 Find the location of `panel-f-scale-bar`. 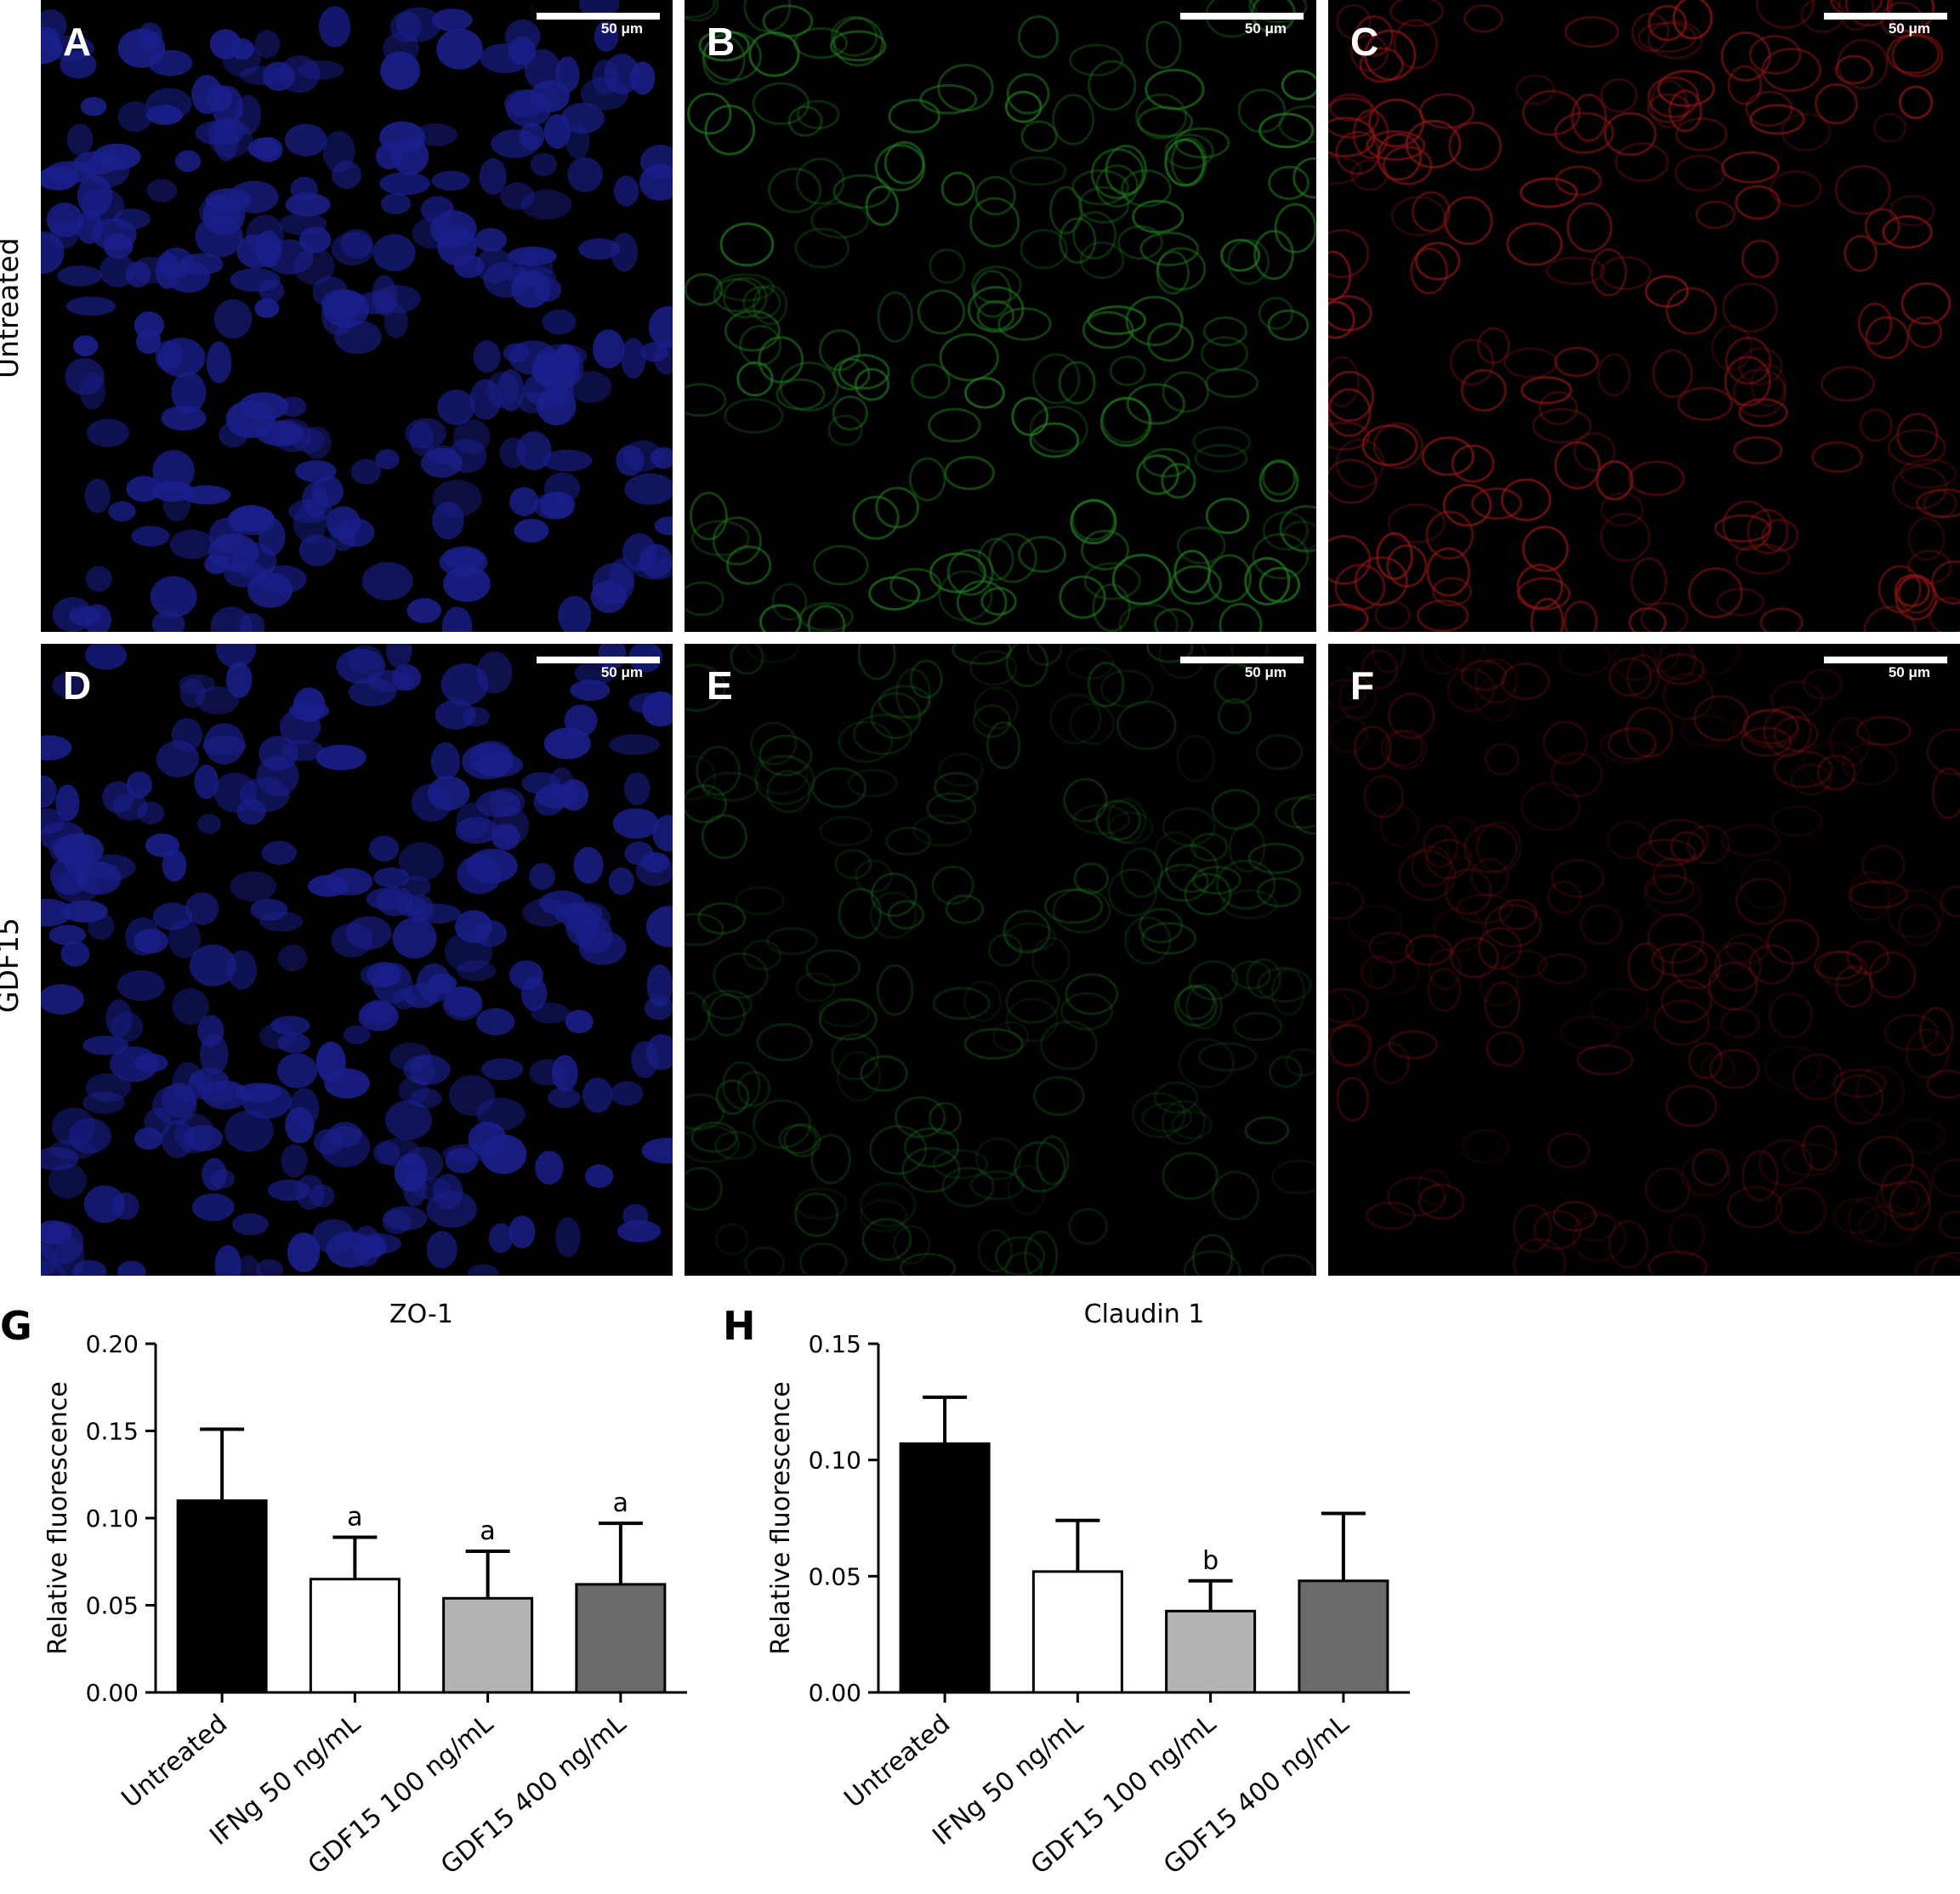

panel-f-scale-bar is located at coordinates (1885, 660).